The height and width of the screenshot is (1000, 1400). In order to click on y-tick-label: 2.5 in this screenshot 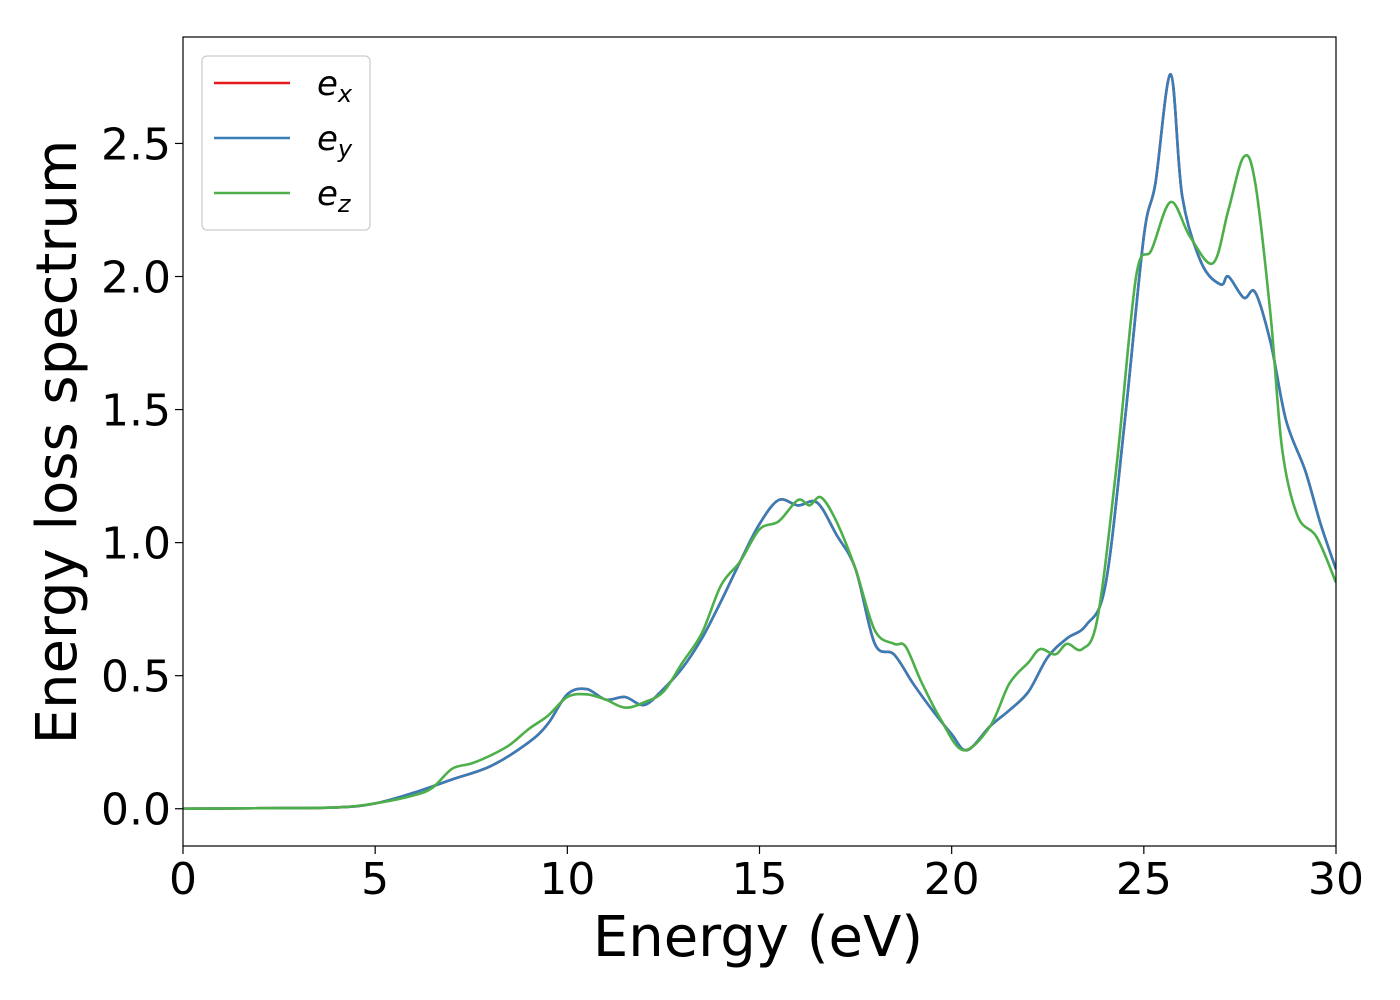, I will do `click(136, 144)`.